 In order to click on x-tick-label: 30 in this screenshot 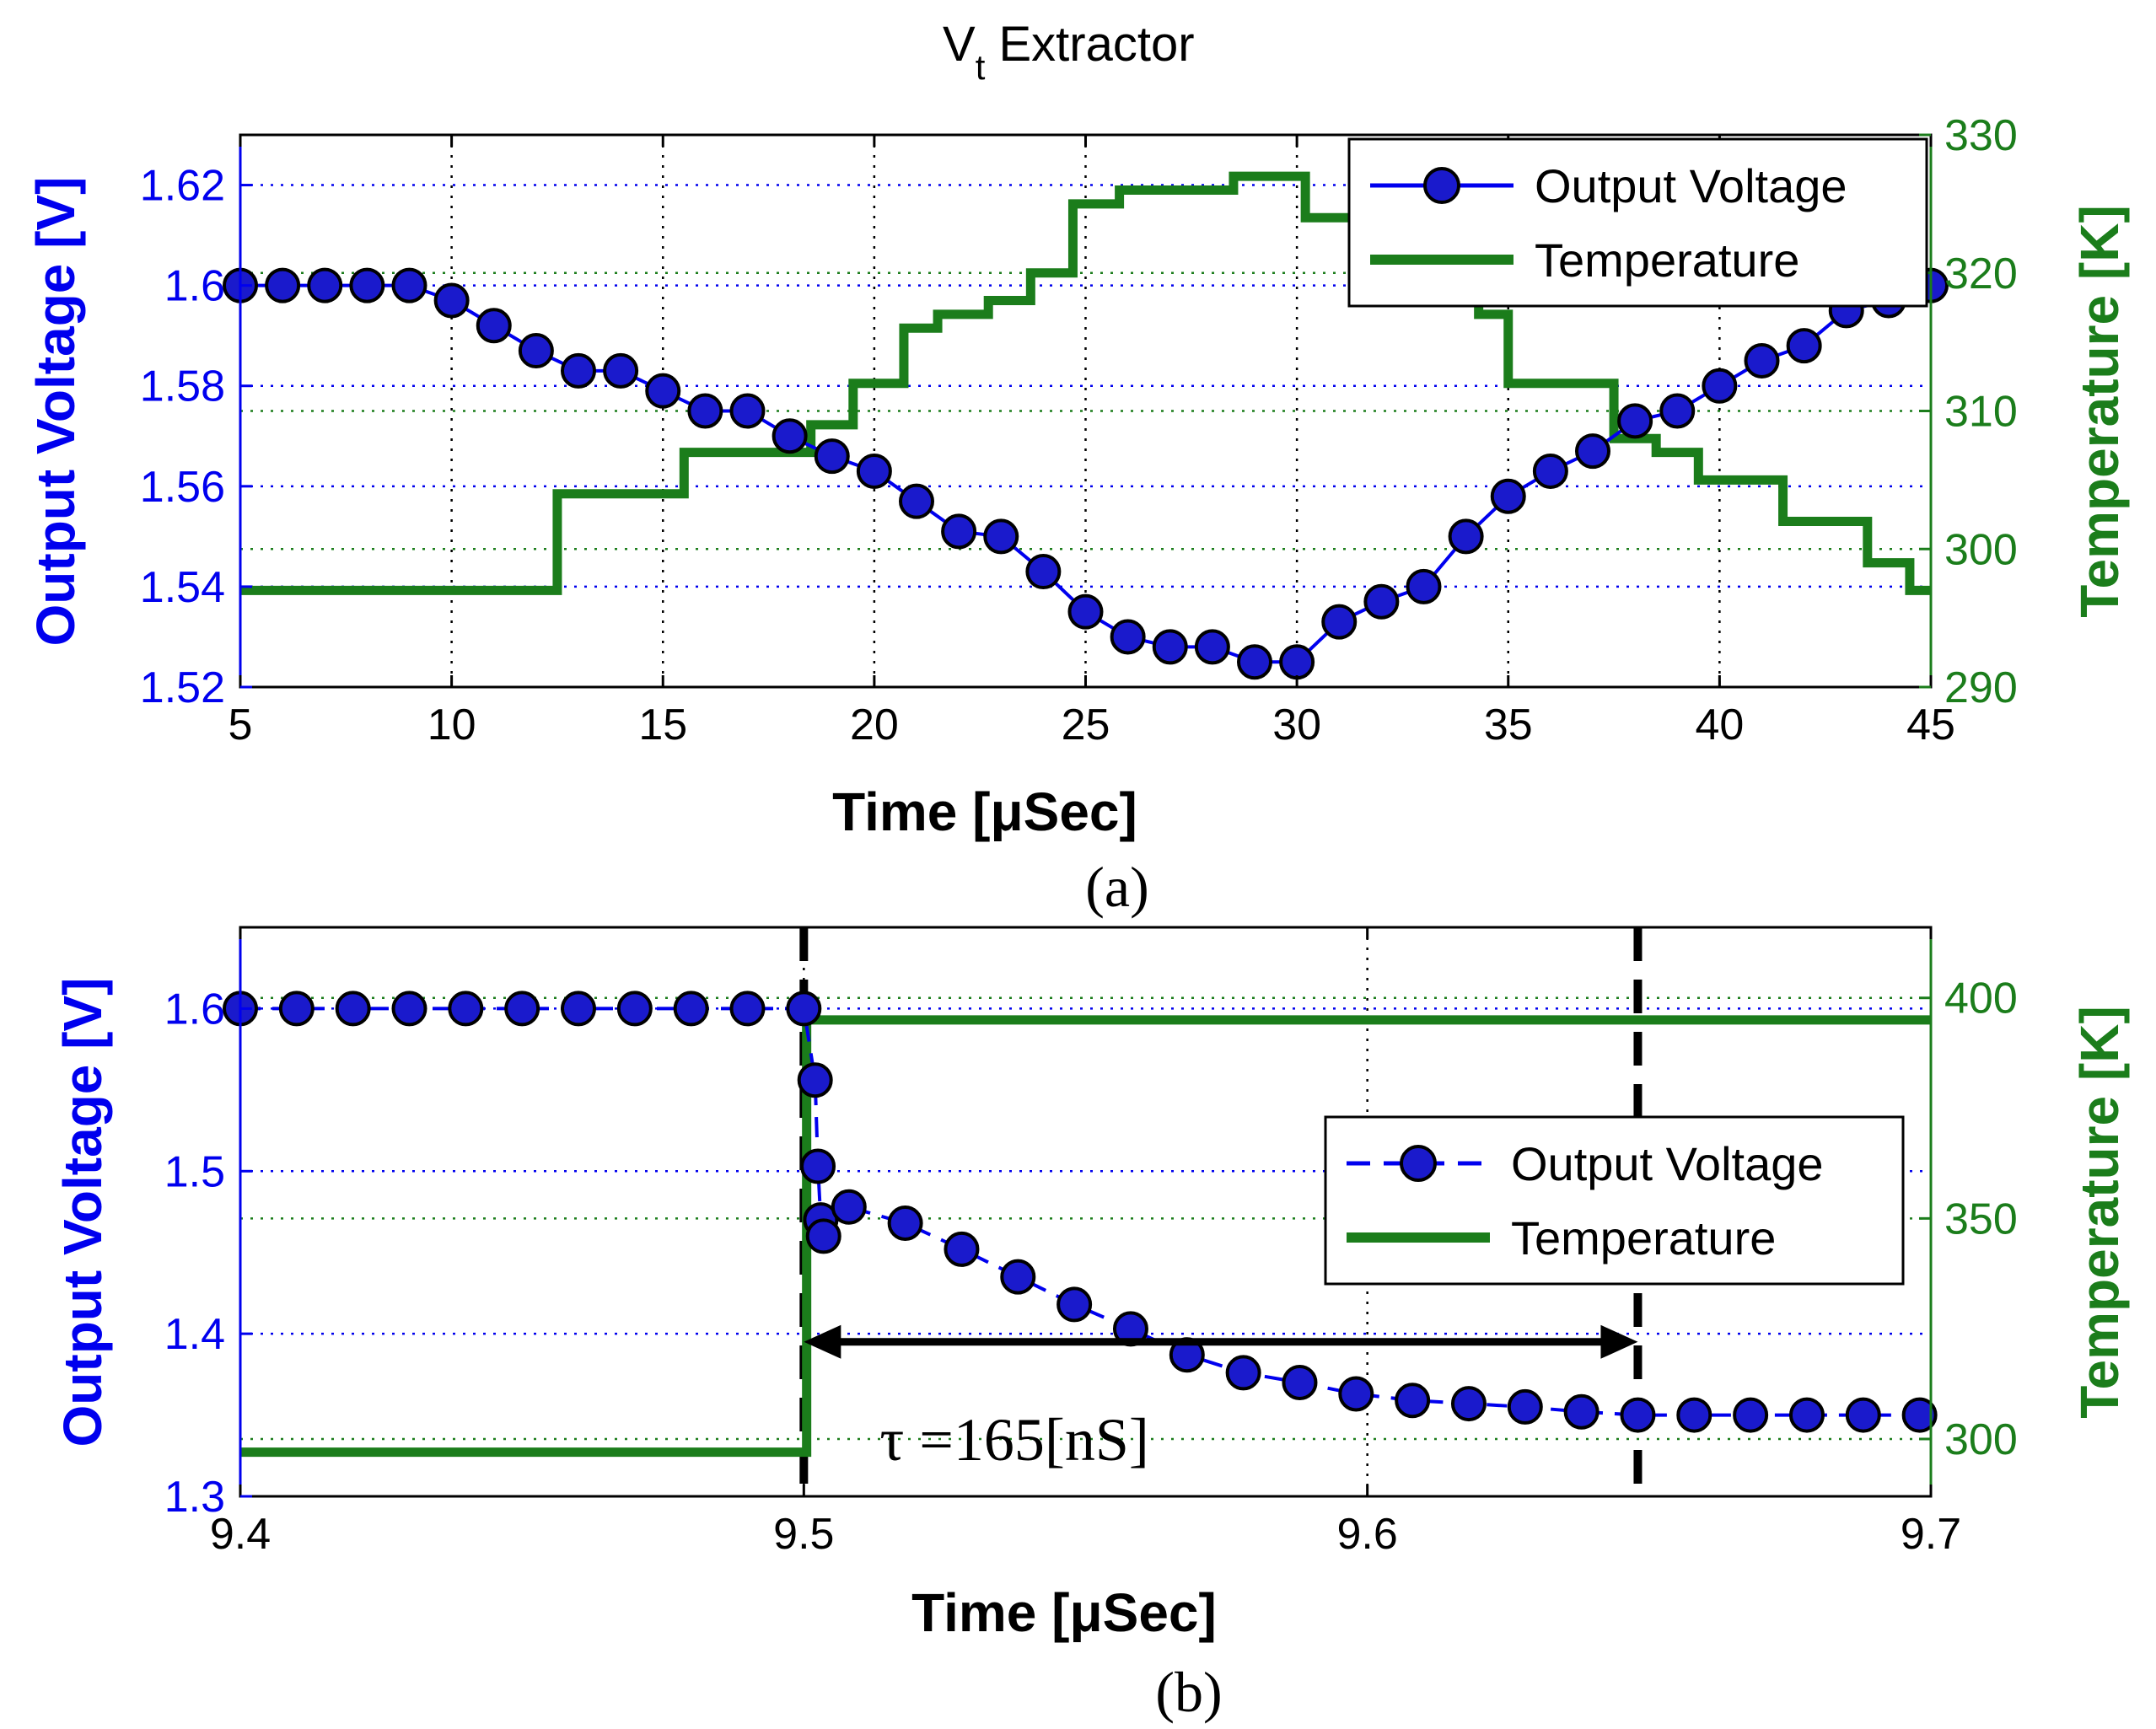, I will do `click(1296, 725)`.